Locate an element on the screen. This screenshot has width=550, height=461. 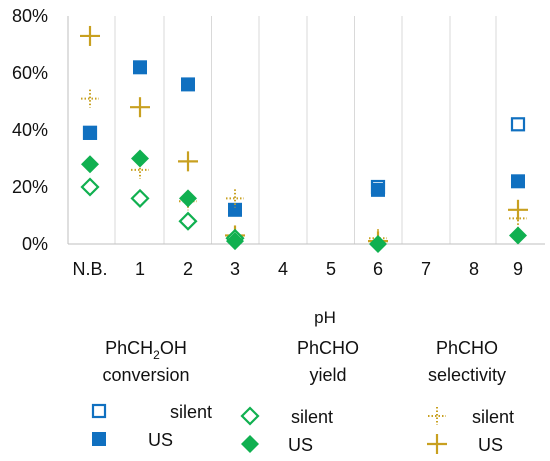
y-tick-label: 20% is located at coordinates (30, 187).